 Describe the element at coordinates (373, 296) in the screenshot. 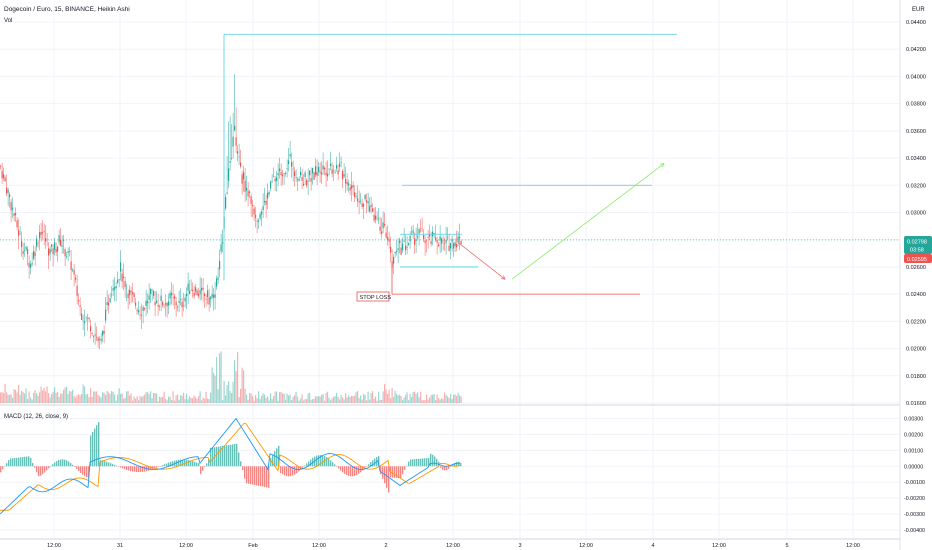

I see `stop-loss-label: STOP LOSS` at that location.